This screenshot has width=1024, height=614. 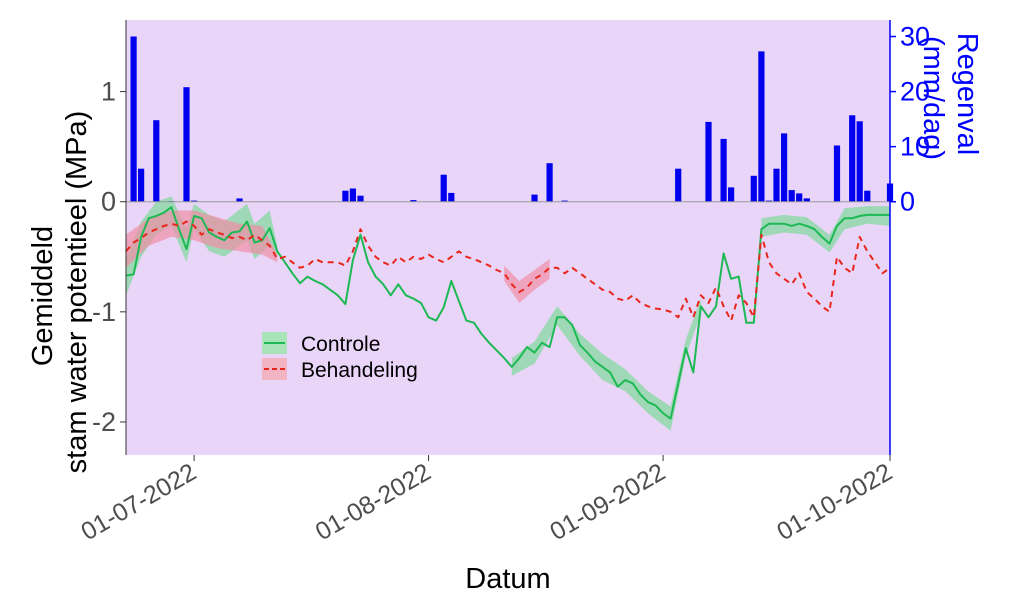 What do you see at coordinates (104, 422) in the screenshot?
I see `y-tick-label: -2` at bounding box center [104, 422].